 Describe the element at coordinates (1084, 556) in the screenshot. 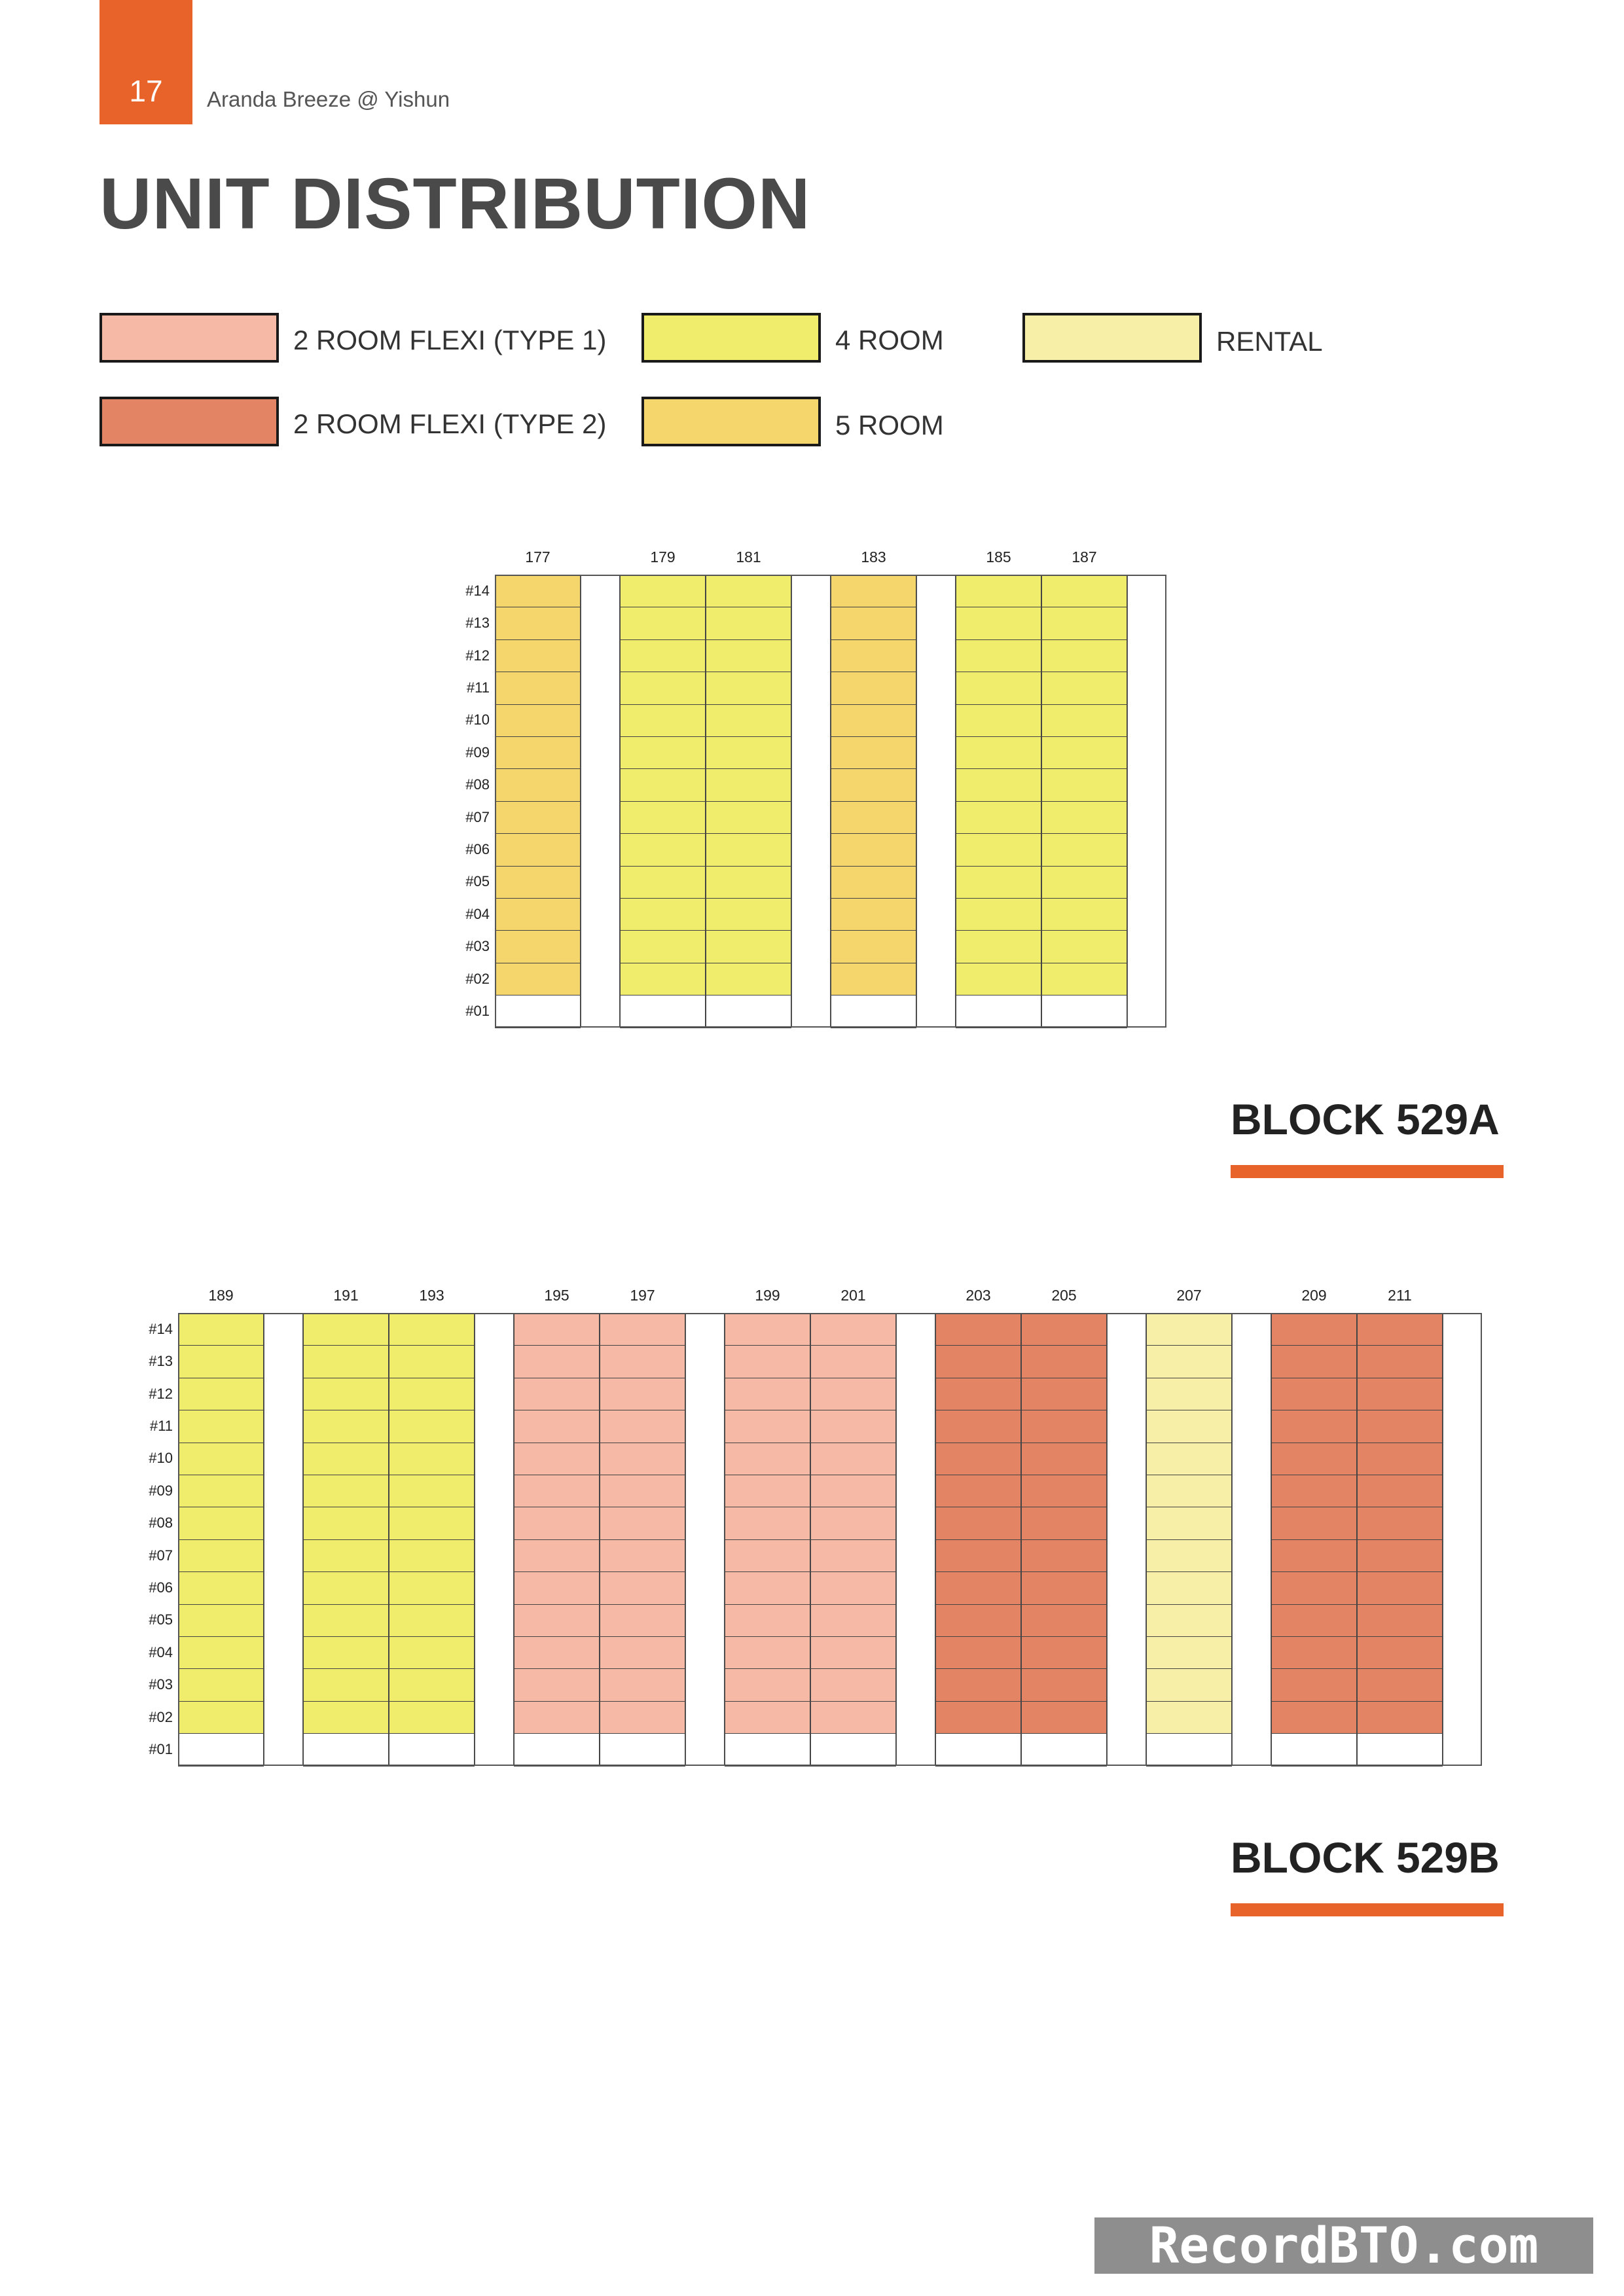

I see `unit-number: 187` at that location.